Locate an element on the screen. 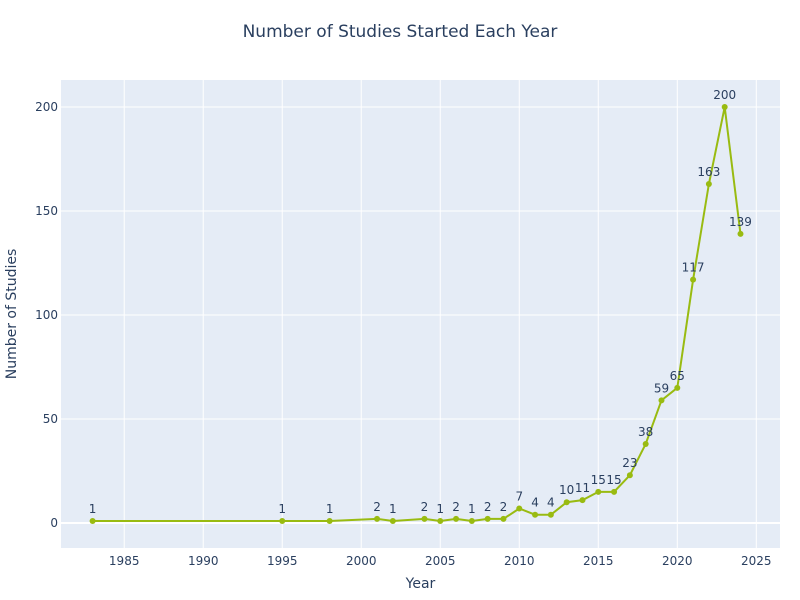 The height and width of the screenshot is (600, 800). data-label: 200 is located at coordinates (724, 95).